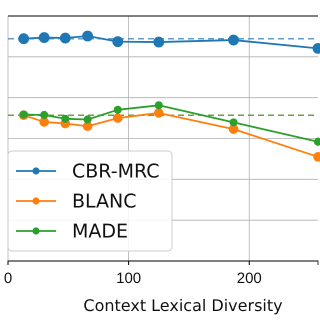  Describe the element at coordinates (116, 171) in the screenshot. I see `legend-label: CBR-MRC` at that location.